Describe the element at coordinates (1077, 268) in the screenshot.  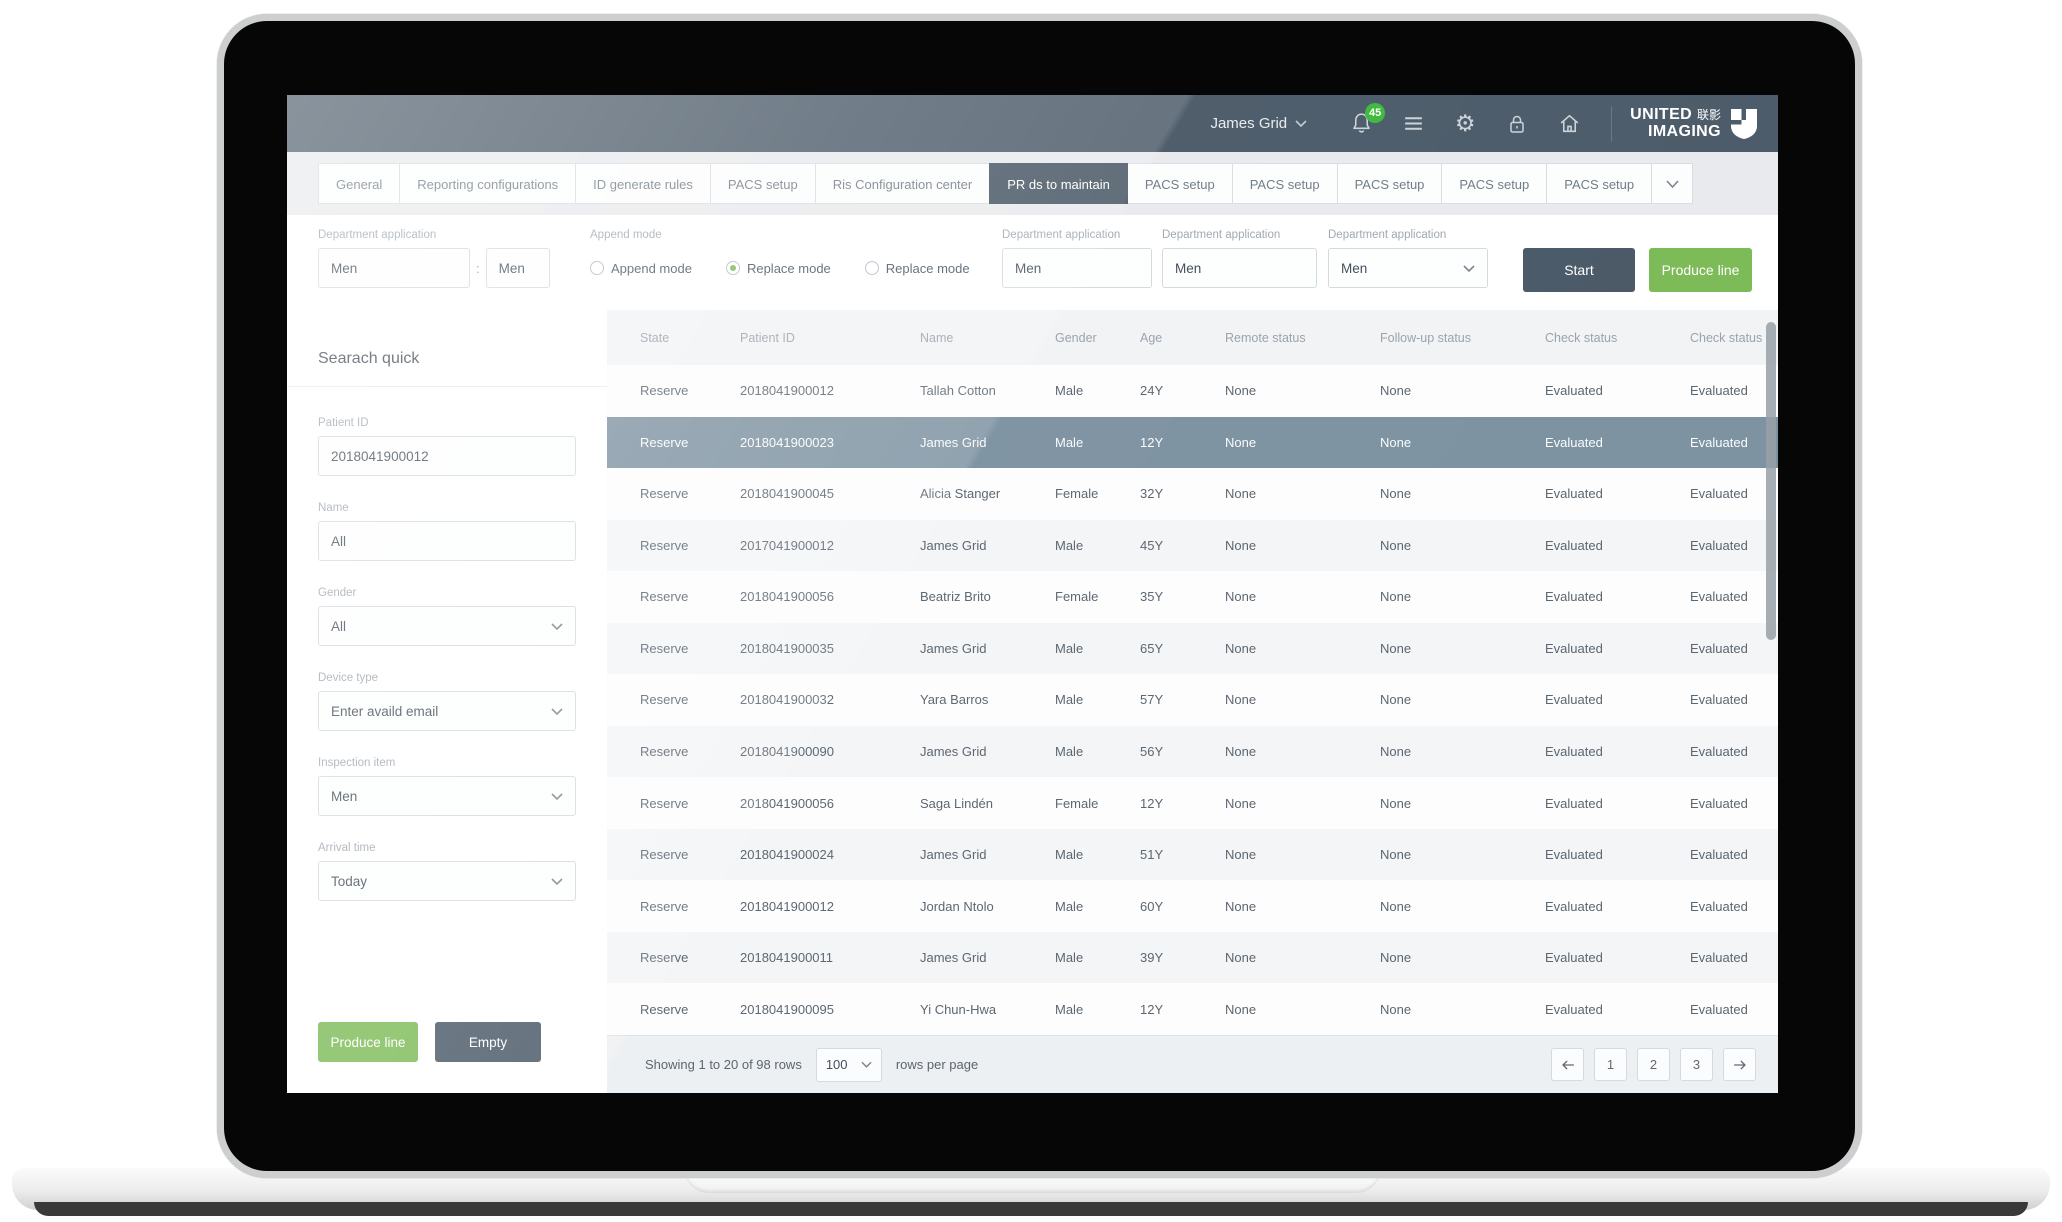
I see `department-input-2: Men` at that location.